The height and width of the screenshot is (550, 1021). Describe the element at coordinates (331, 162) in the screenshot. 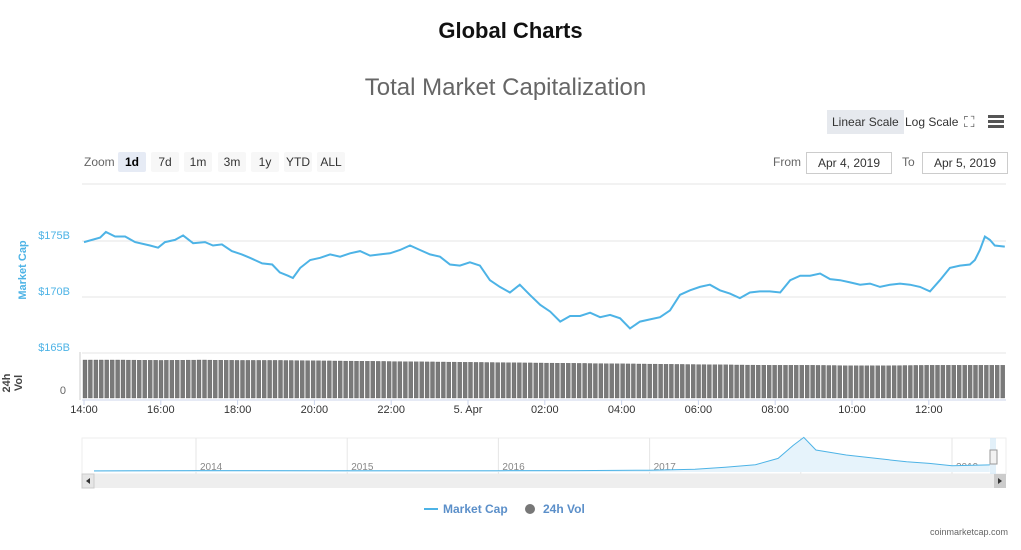

I see `zoom-button-all: ALL` at that location.